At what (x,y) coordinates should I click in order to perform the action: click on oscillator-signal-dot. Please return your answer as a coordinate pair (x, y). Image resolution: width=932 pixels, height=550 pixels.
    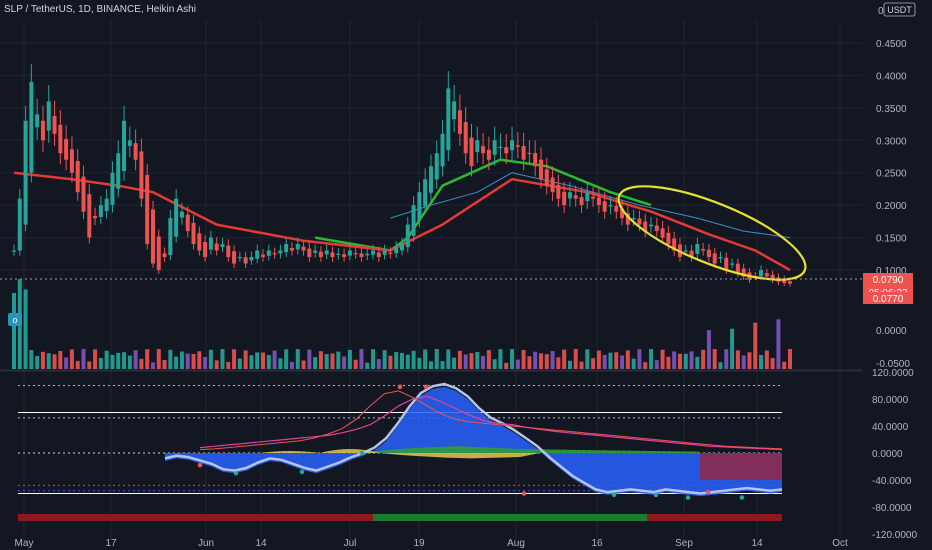
    Looking at the image, I should click on (400, 387).